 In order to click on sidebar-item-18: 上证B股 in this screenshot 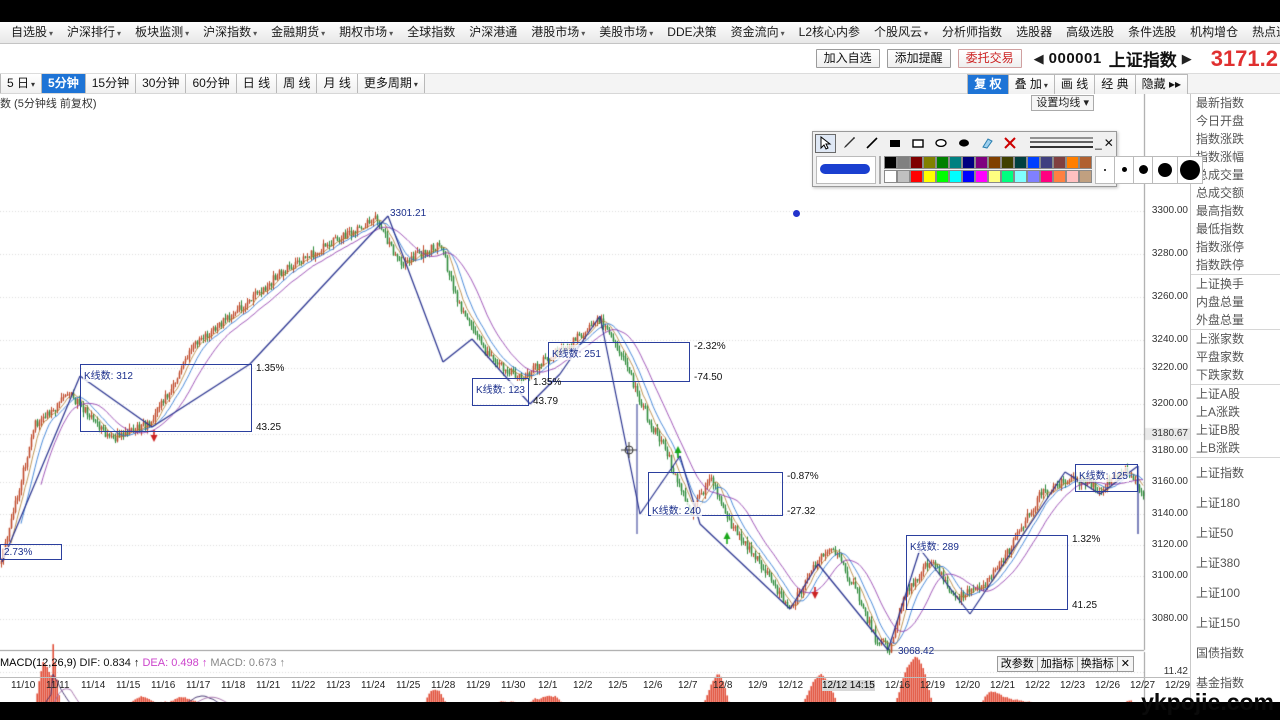, I will do `click(1218, 430)`.